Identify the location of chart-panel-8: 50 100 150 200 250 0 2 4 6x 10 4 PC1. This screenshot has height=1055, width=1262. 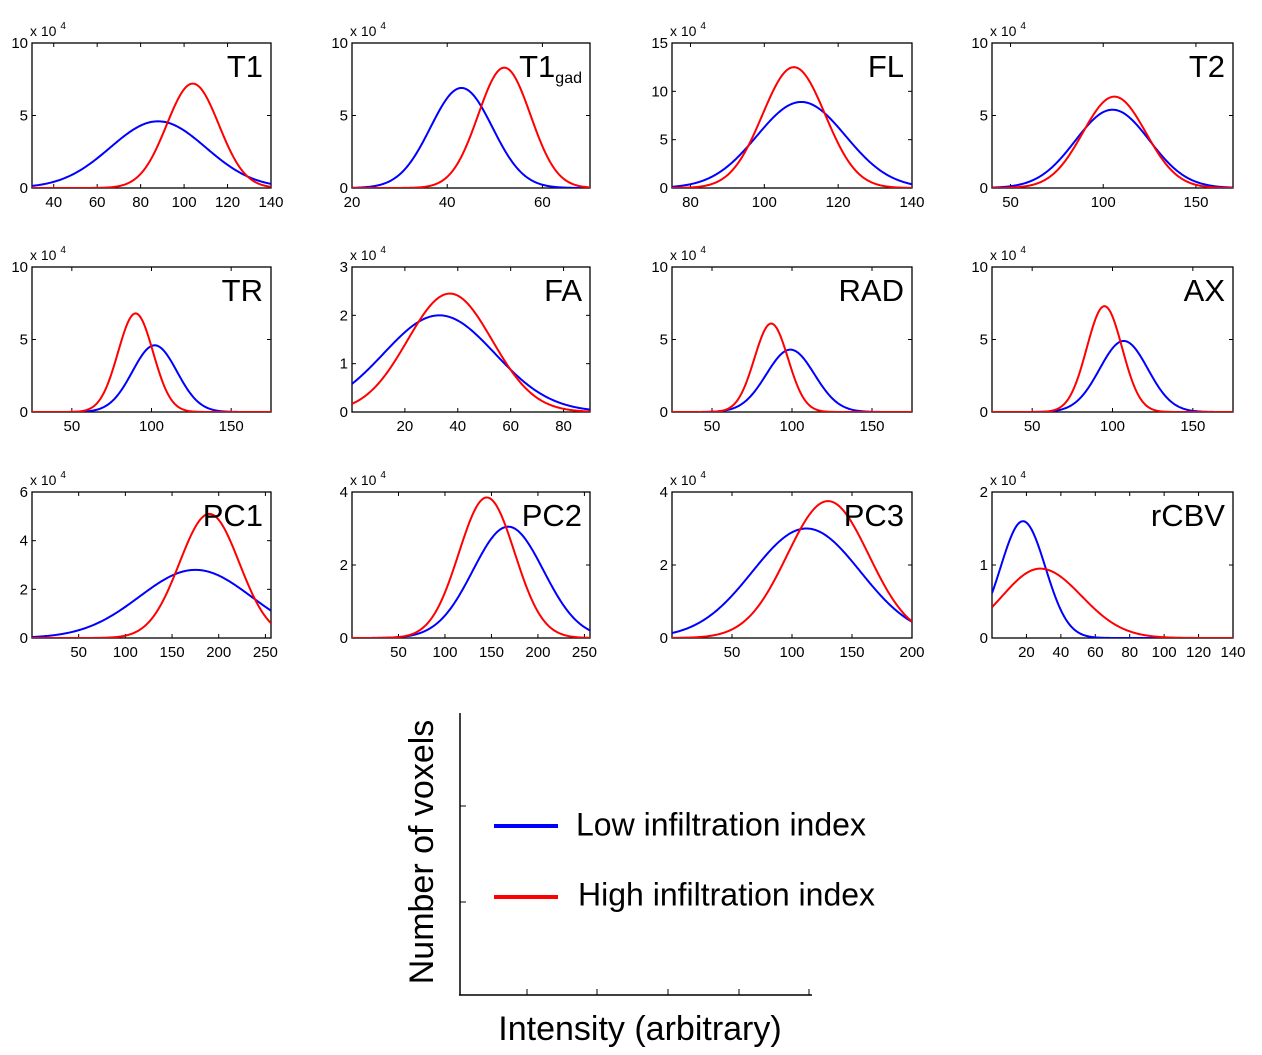
(149, 565).